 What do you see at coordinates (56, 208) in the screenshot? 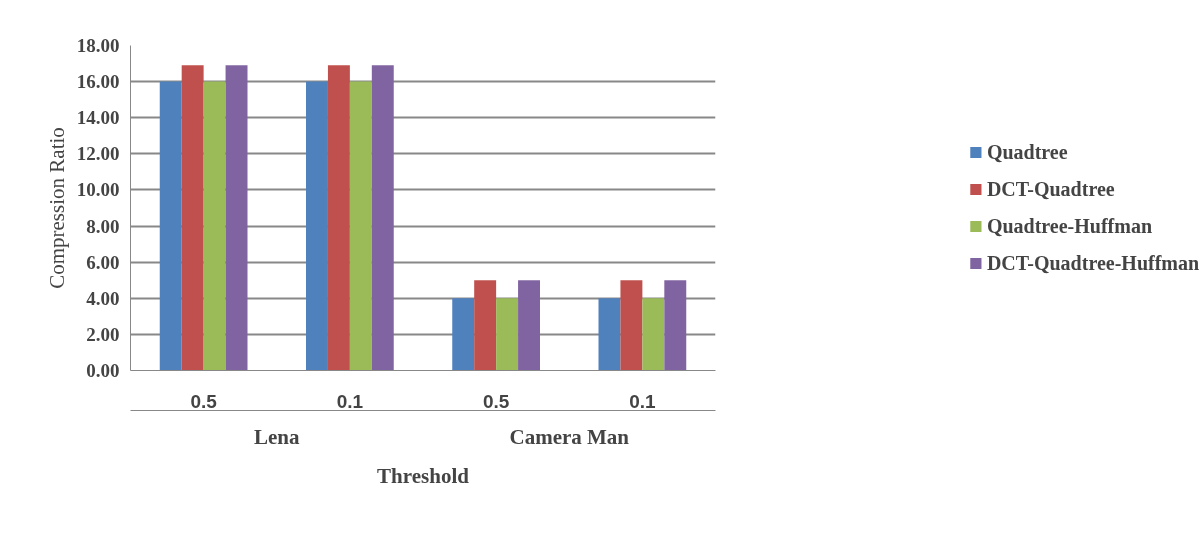
I see `y-axis-title: Compression Ratio` at bounding box center [56, 208].